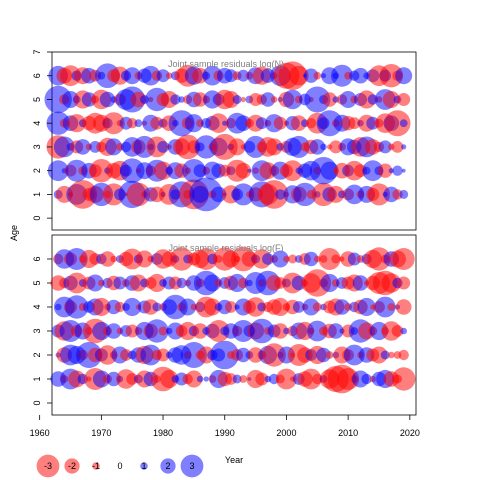 The width and height of the screenshot is (480, 480). What do you see at coordinates (37, 146) in the screenshot?
I see `y-tick-label: 3` at bounding box center [37, 146].